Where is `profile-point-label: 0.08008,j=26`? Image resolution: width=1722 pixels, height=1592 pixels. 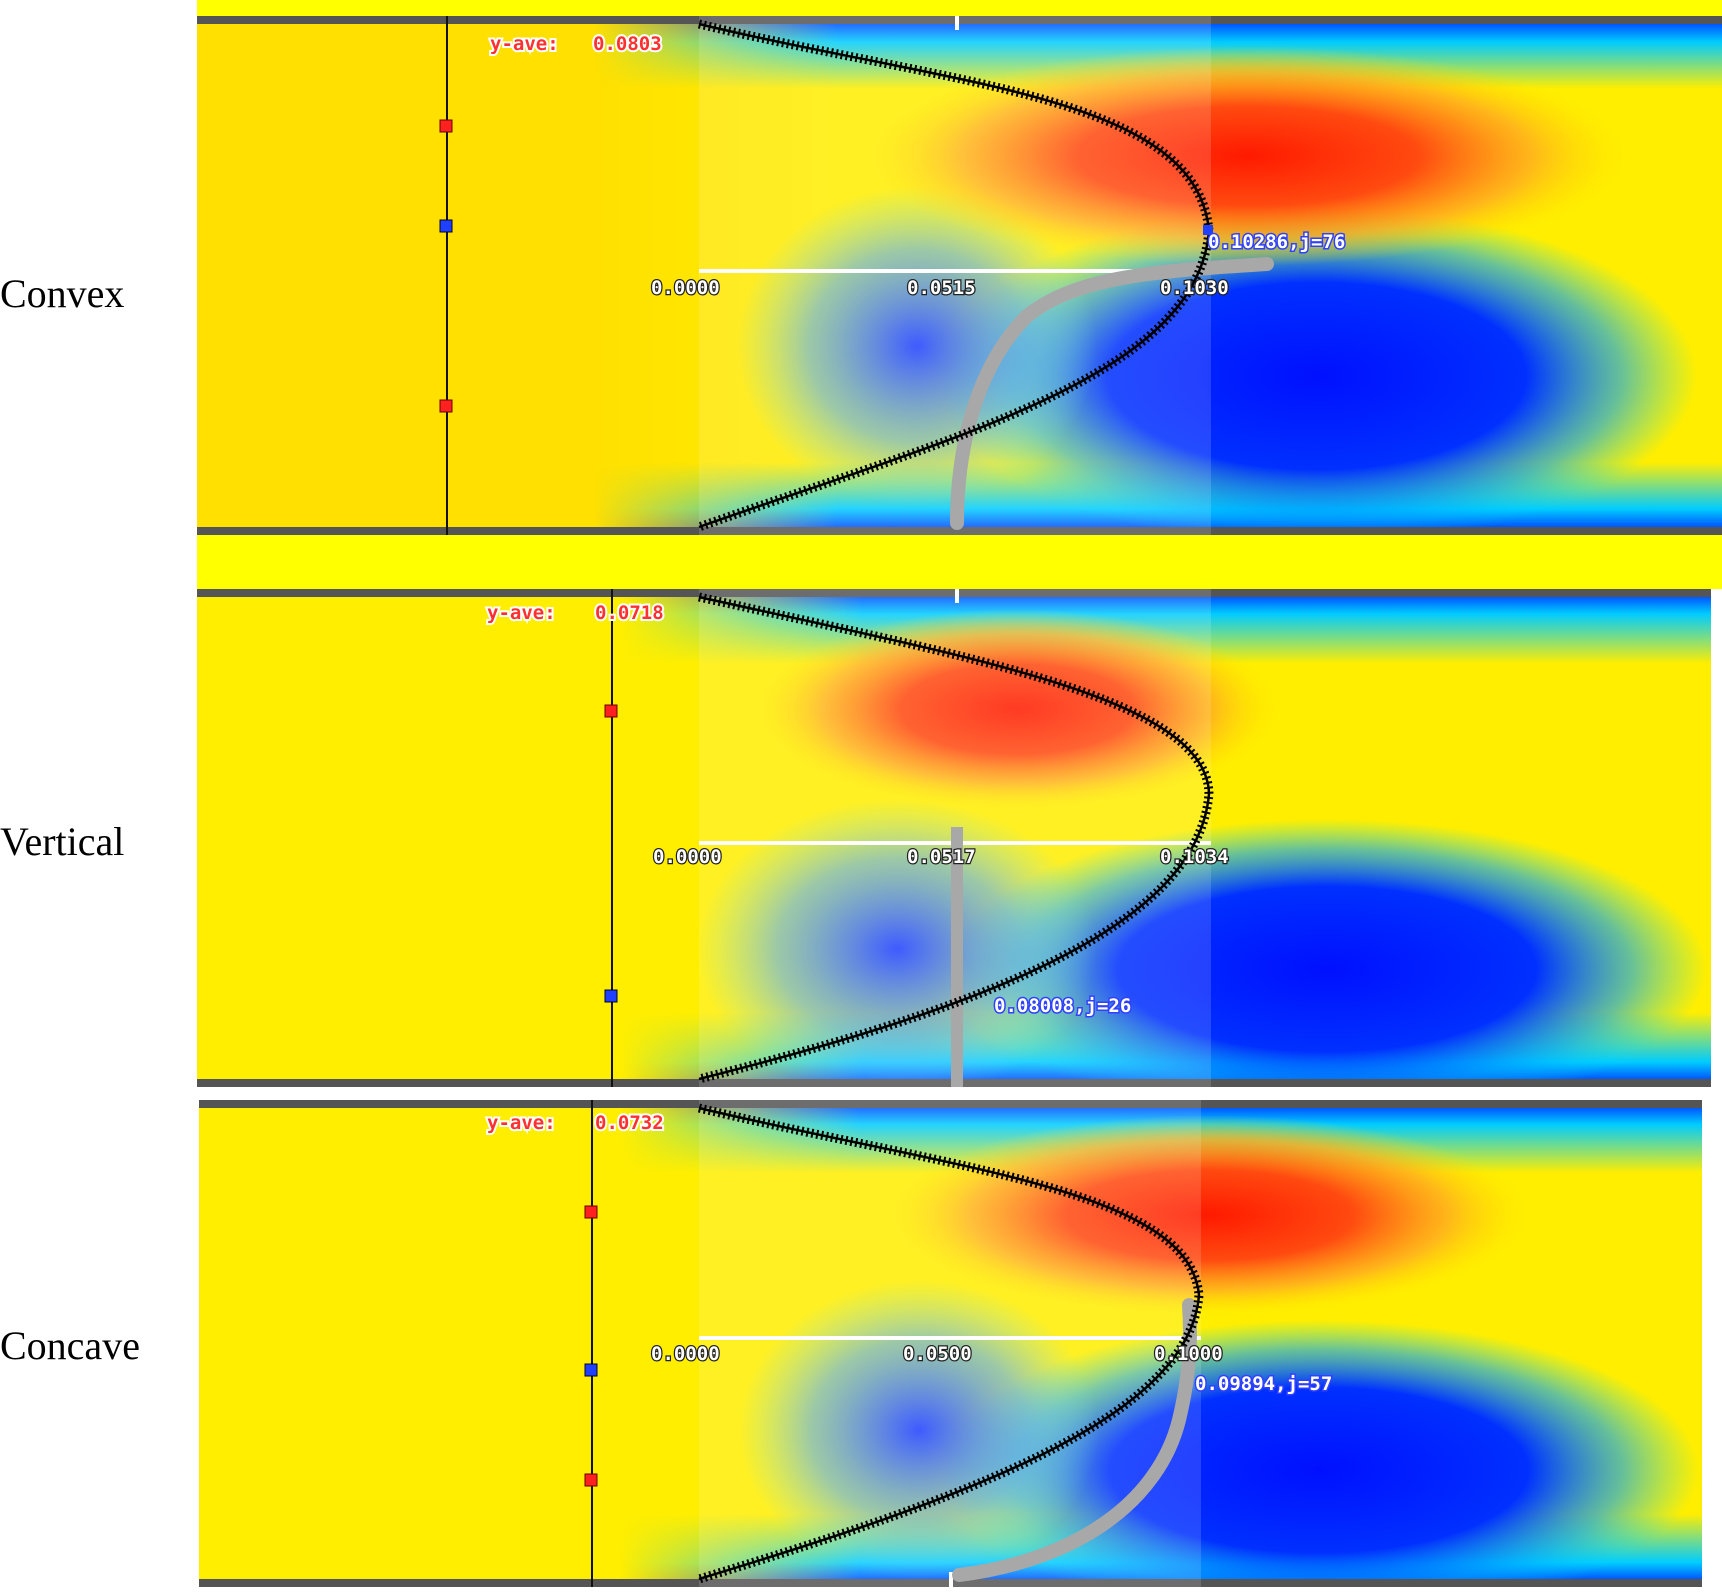
profile-point-label: 0.08008,j=26 is located at coordinates (1062, 1006).